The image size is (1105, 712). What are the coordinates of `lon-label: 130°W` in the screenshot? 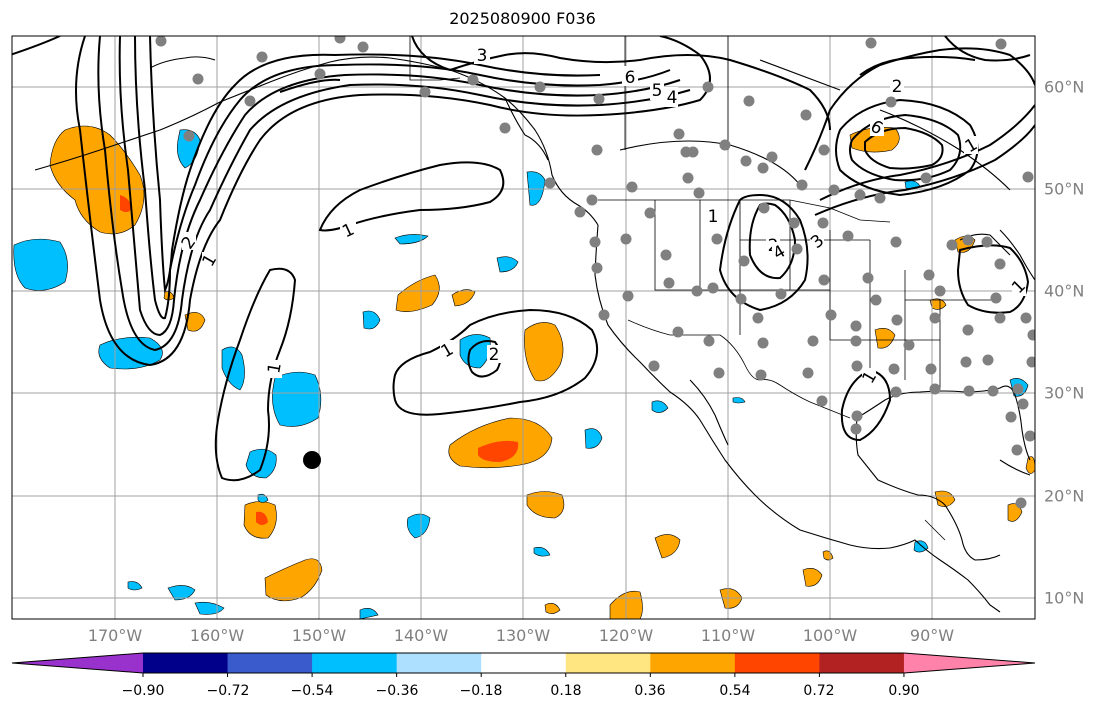 It's located at (523, 635).